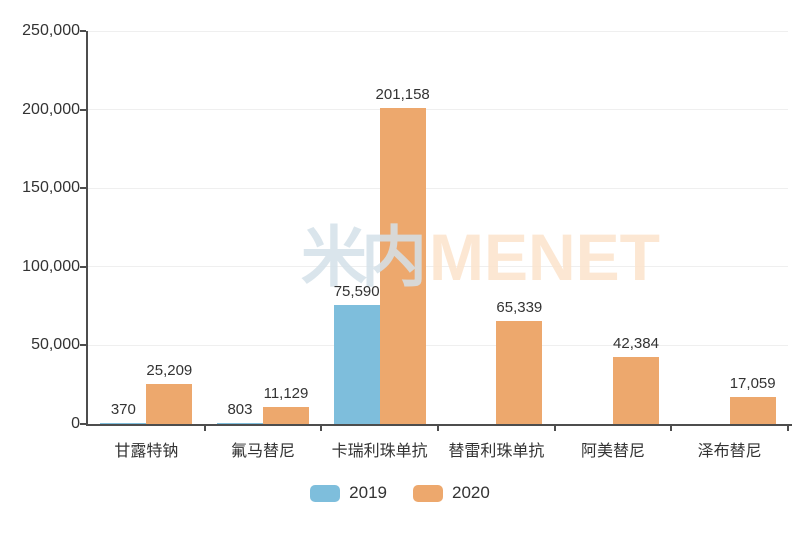 This screenshot has width=800, height=533. What do you see at coordinates (348, 493) in the screenshot?
I see `legend-item-2019: 2019` at bounding box center [348, 493].